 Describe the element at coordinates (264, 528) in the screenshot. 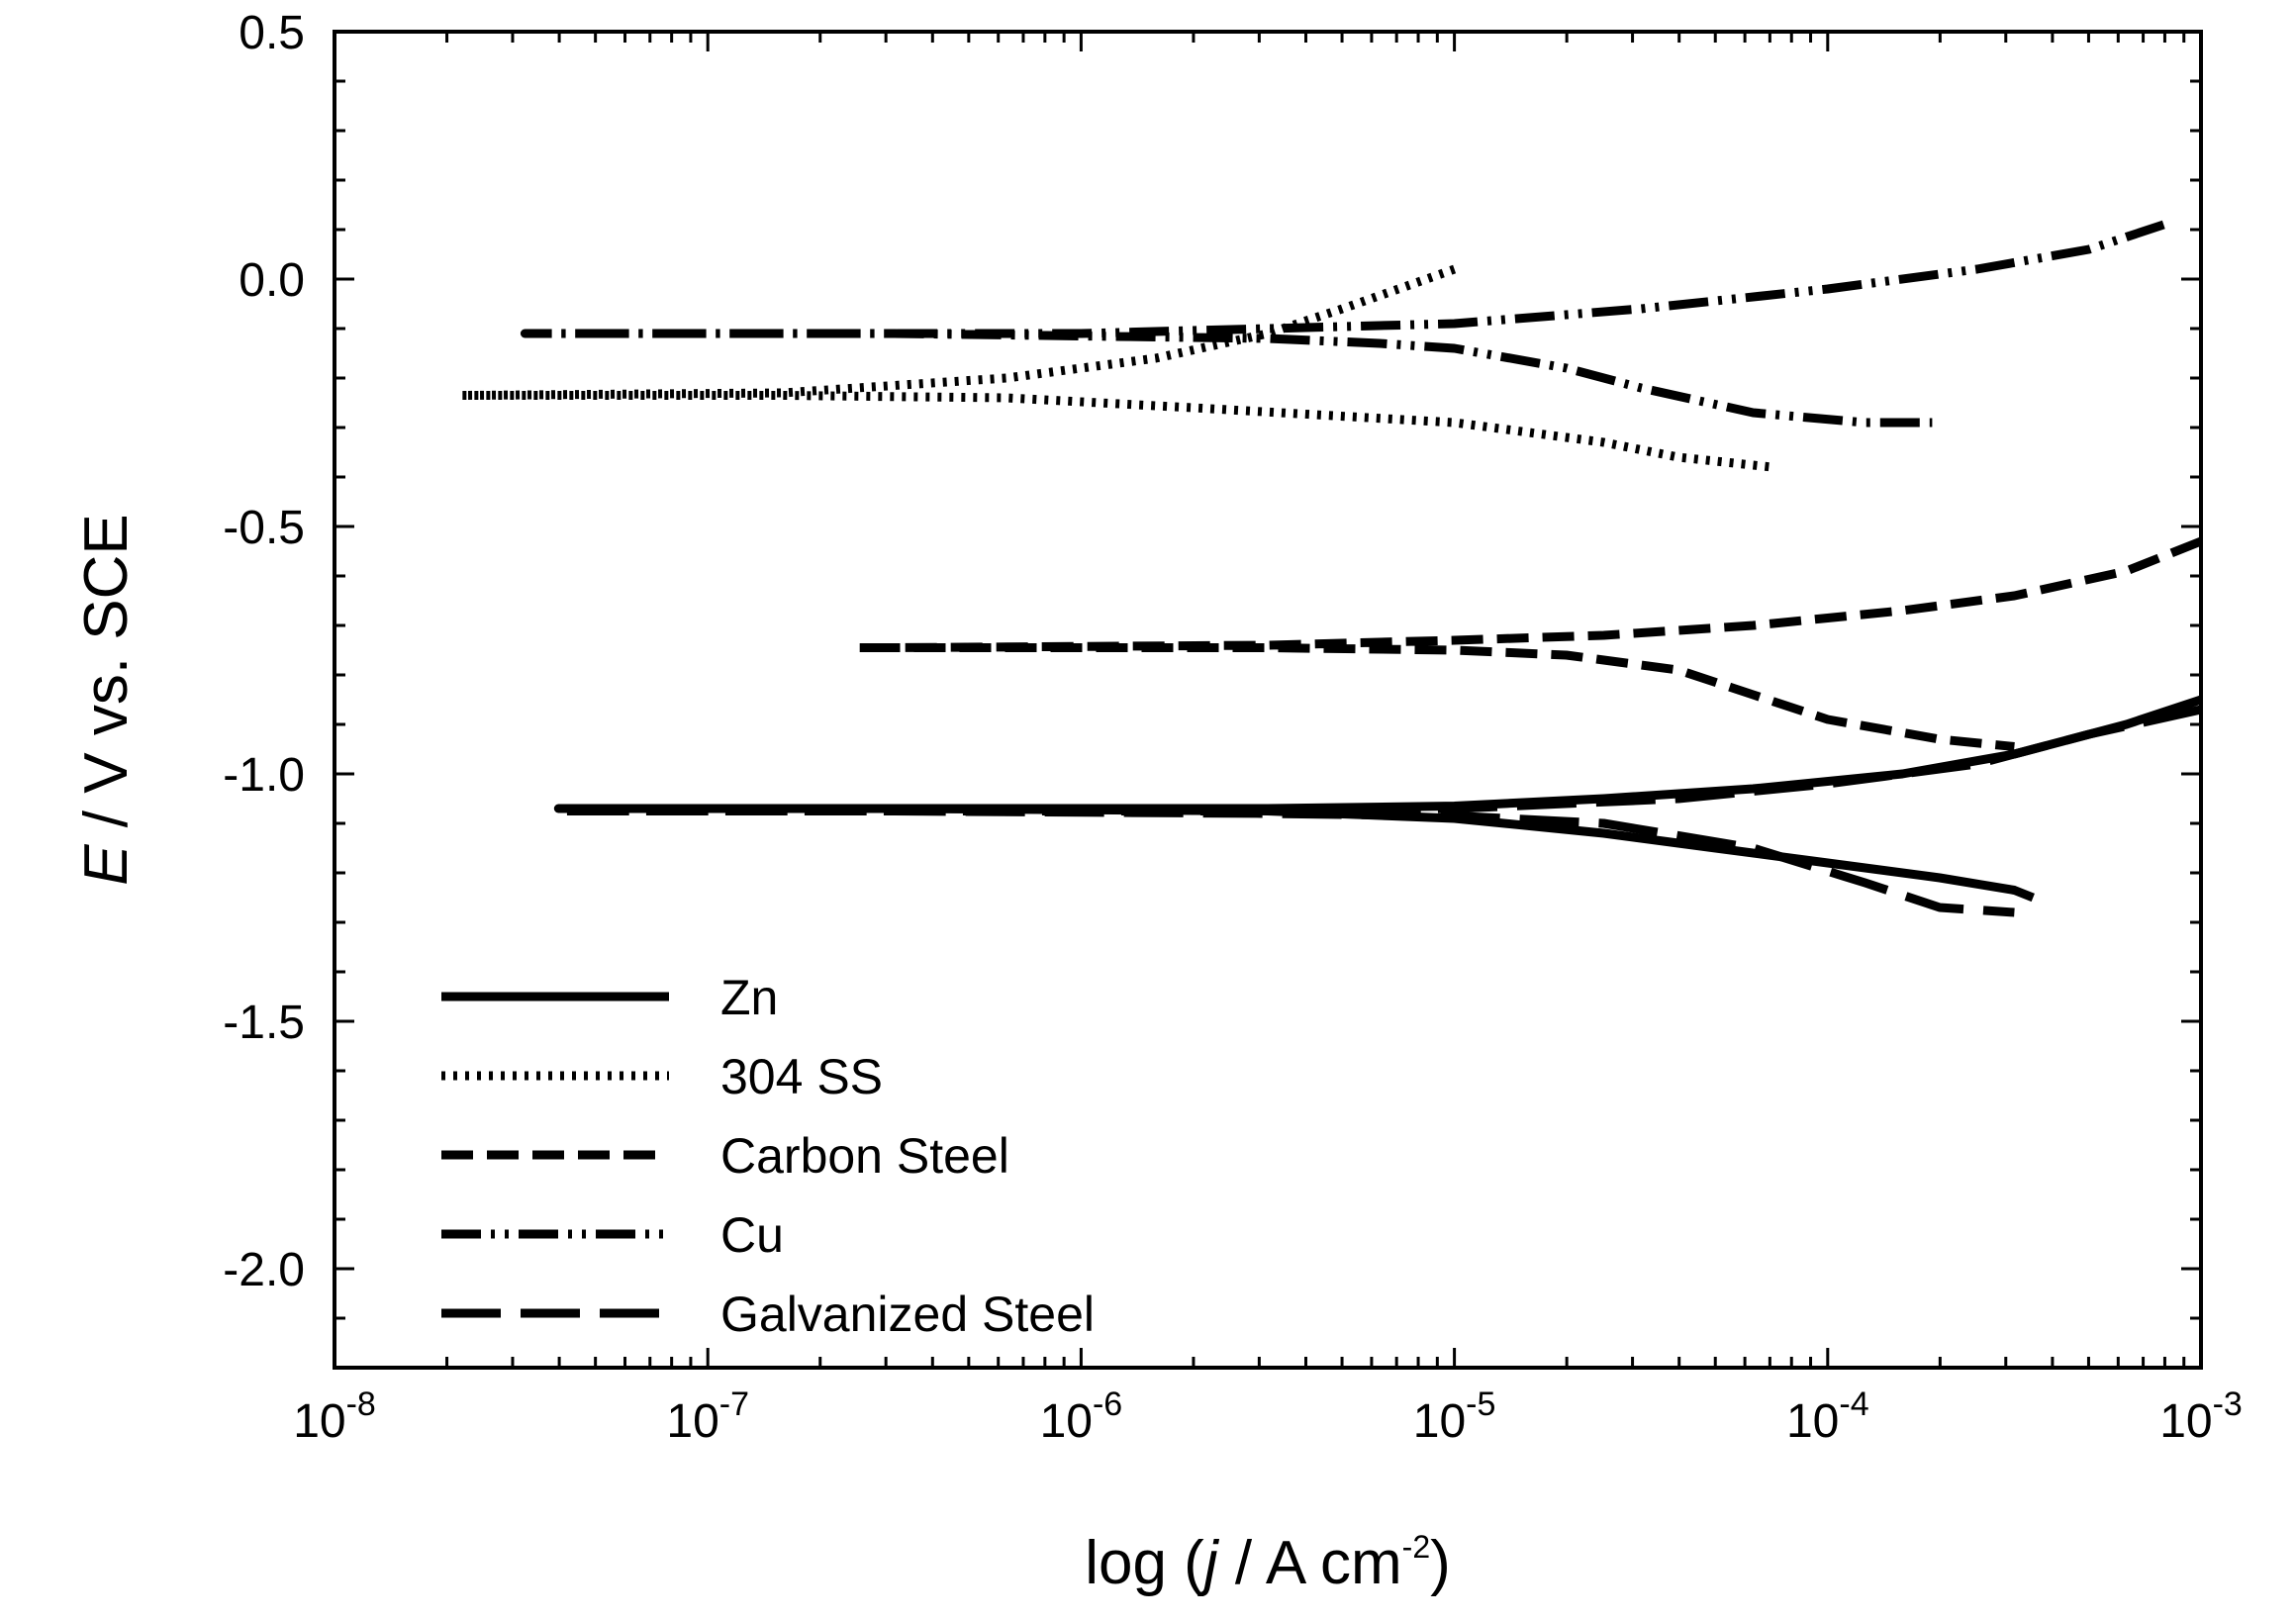

I see `y-tick-label: -0.5` at that location.